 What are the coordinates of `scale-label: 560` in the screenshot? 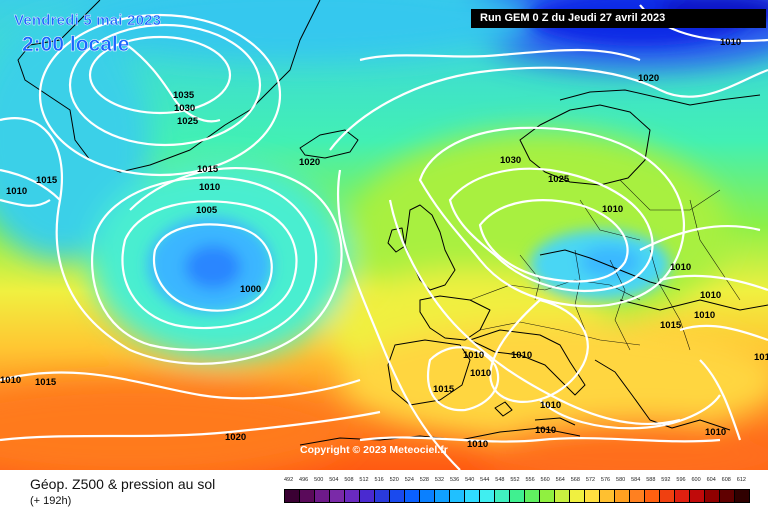 It's located at (545, 480).